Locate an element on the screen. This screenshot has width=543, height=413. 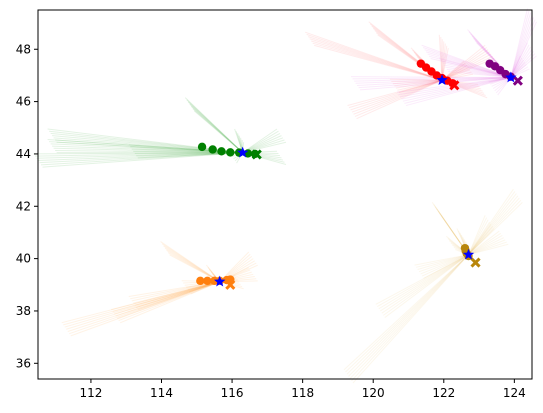
x-tick-label: 124 is located at coordinates (514, 393).